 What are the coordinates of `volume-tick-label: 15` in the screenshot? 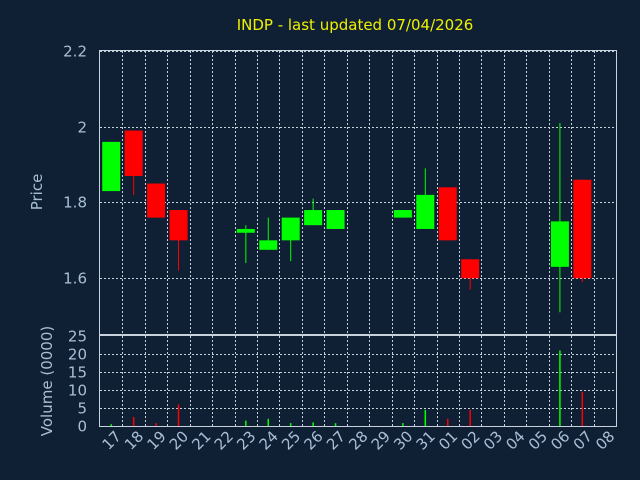 It's located at (77, 373).